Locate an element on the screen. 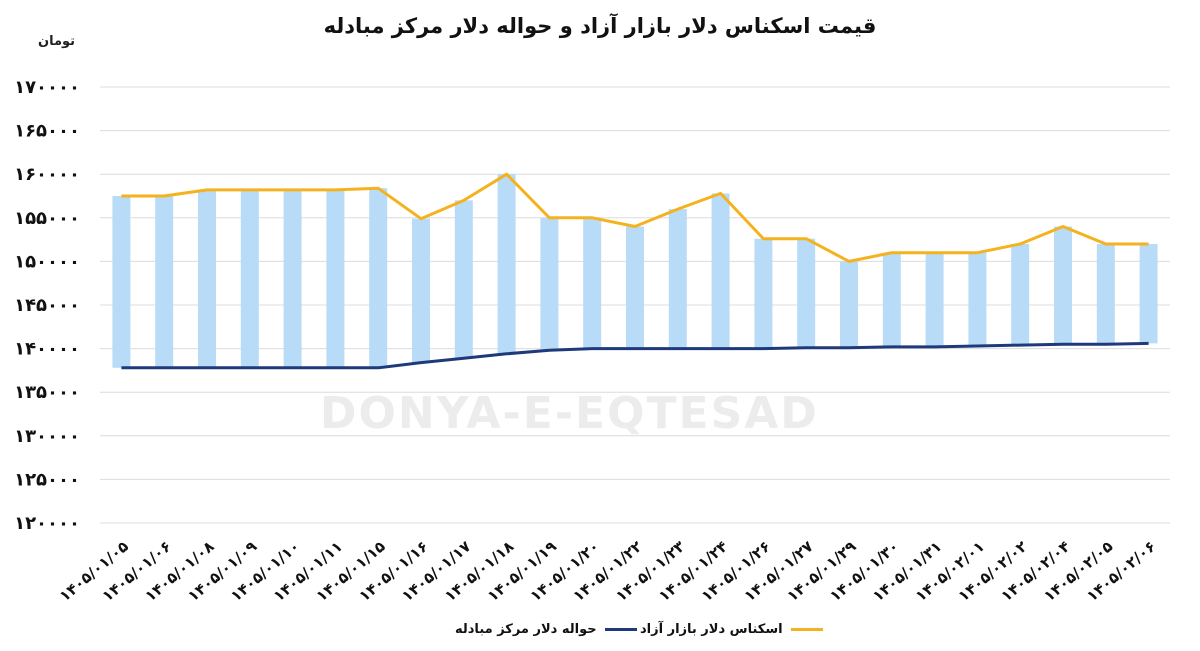  y-axis-unit-label: تومان is located at coordinates (57, 41).